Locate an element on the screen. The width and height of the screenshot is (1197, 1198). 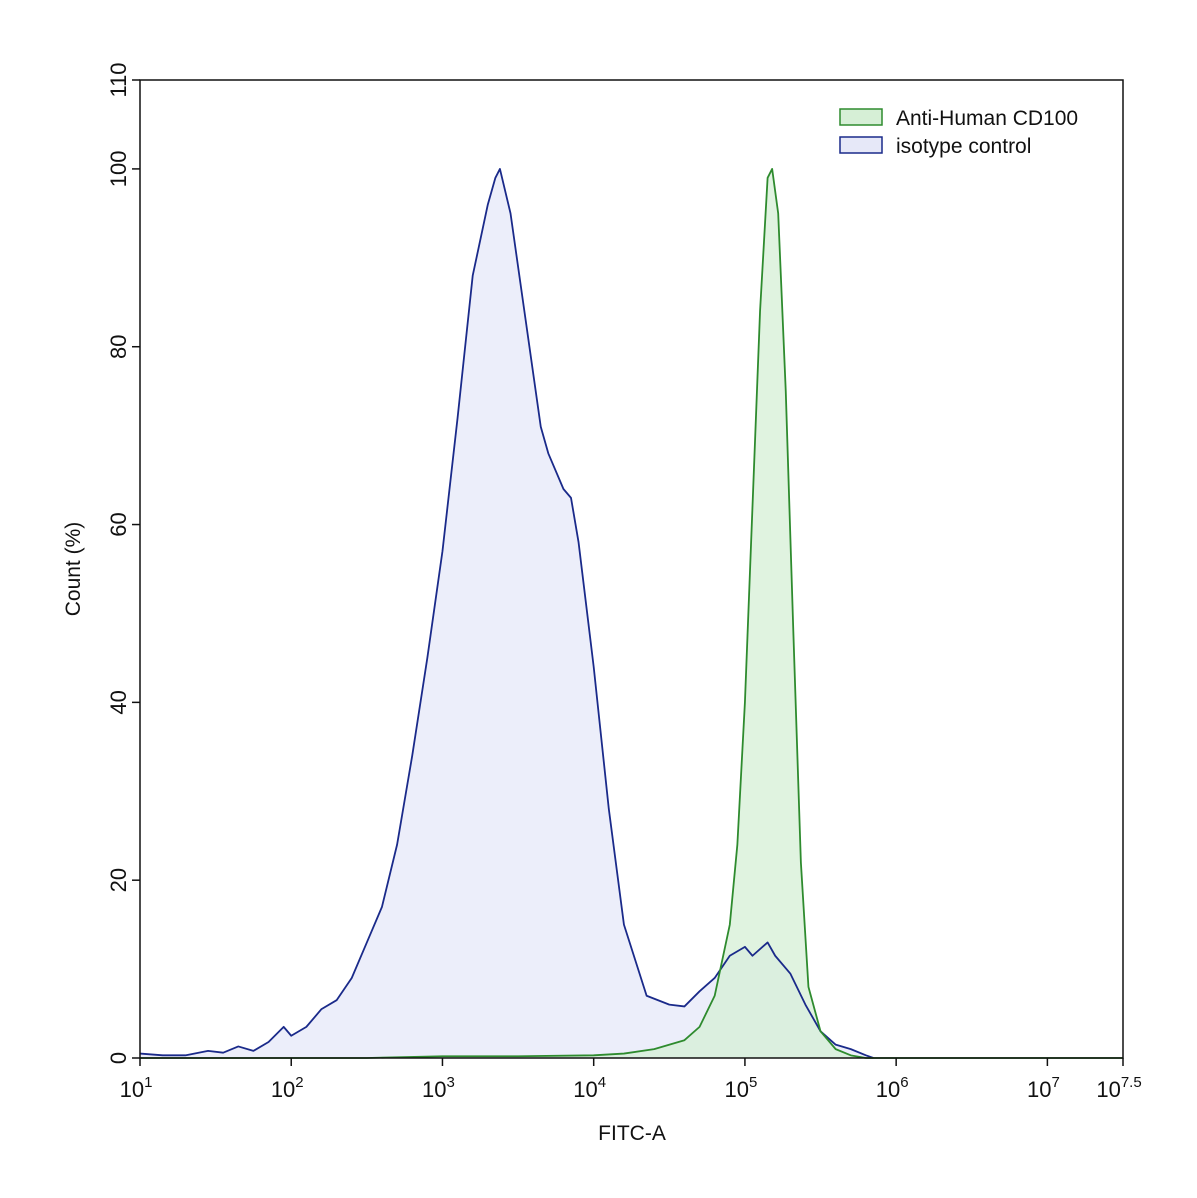
legend-label-isotype-control: isotype control is located at coordinates (963, 146).